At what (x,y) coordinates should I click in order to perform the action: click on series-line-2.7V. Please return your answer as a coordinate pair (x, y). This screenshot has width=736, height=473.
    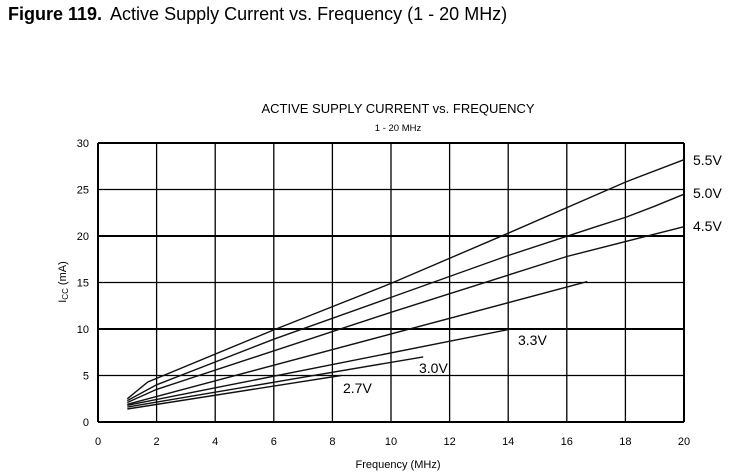
    Looking at the image, I should click on (234, 392).